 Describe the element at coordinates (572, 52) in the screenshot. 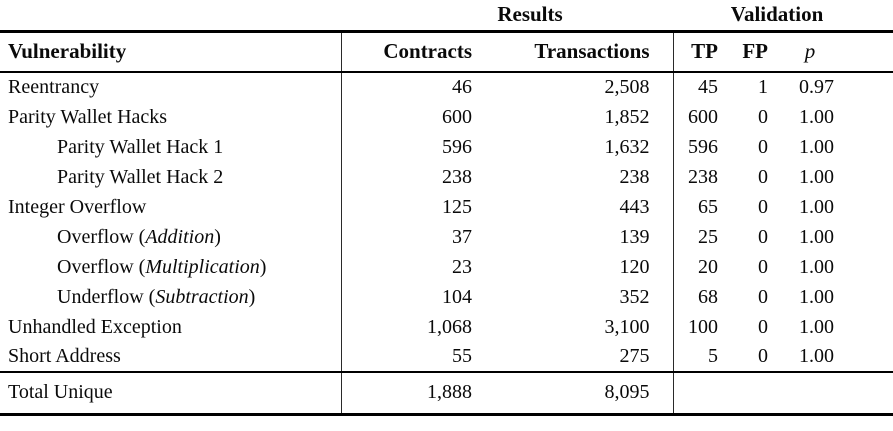

I see `column-header-transactions: Transactions` at that location.